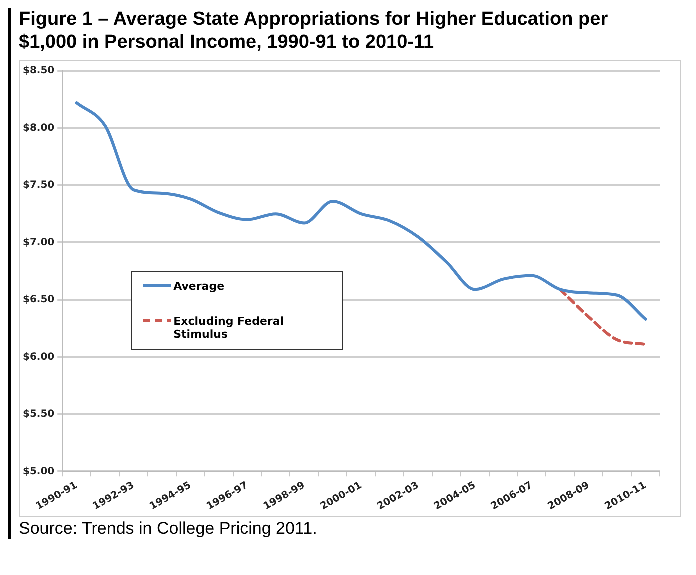 This screenshot has width=696, height=575. I want to click on chart-title: Figure 1 – Average State Appropriations for Higher Education per $1,000 in Personal Income, 1990-91 to 2010-11, so click(314, 31).